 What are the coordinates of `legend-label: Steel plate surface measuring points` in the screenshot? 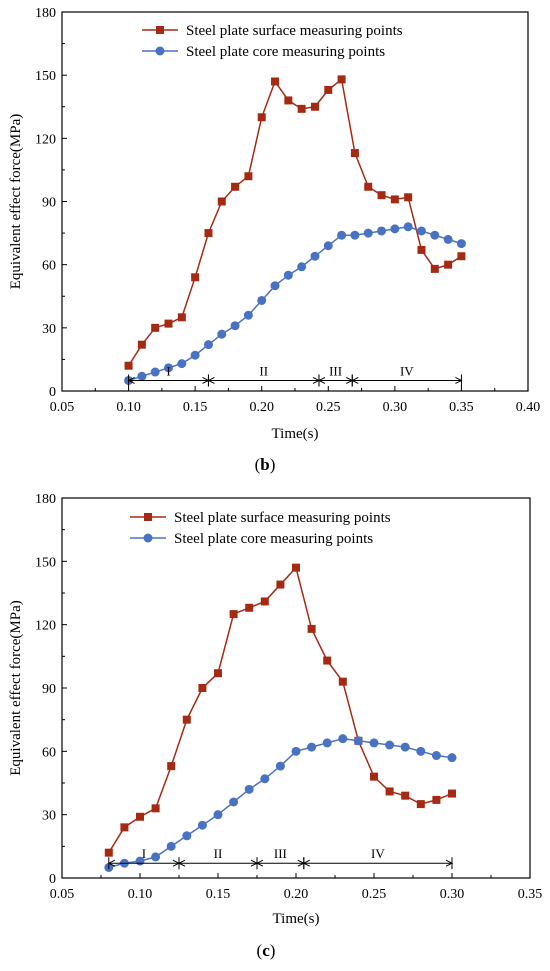 It's located at (282, 518).